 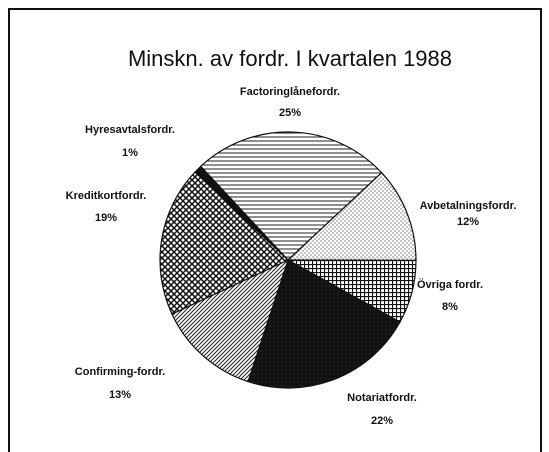 What do you see at coordinates (120, 372) in the screenshot?
I see `slice-label: Confirming-fordr.` at bounding box center [120, 372].